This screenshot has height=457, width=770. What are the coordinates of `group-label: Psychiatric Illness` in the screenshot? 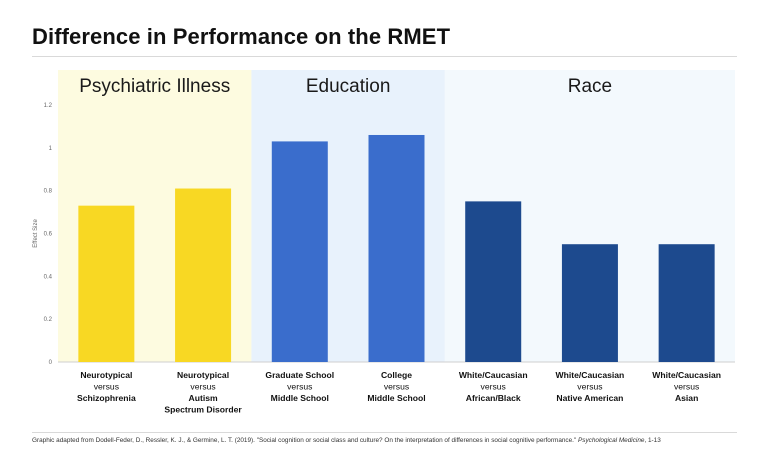 It's located at (154, 86).